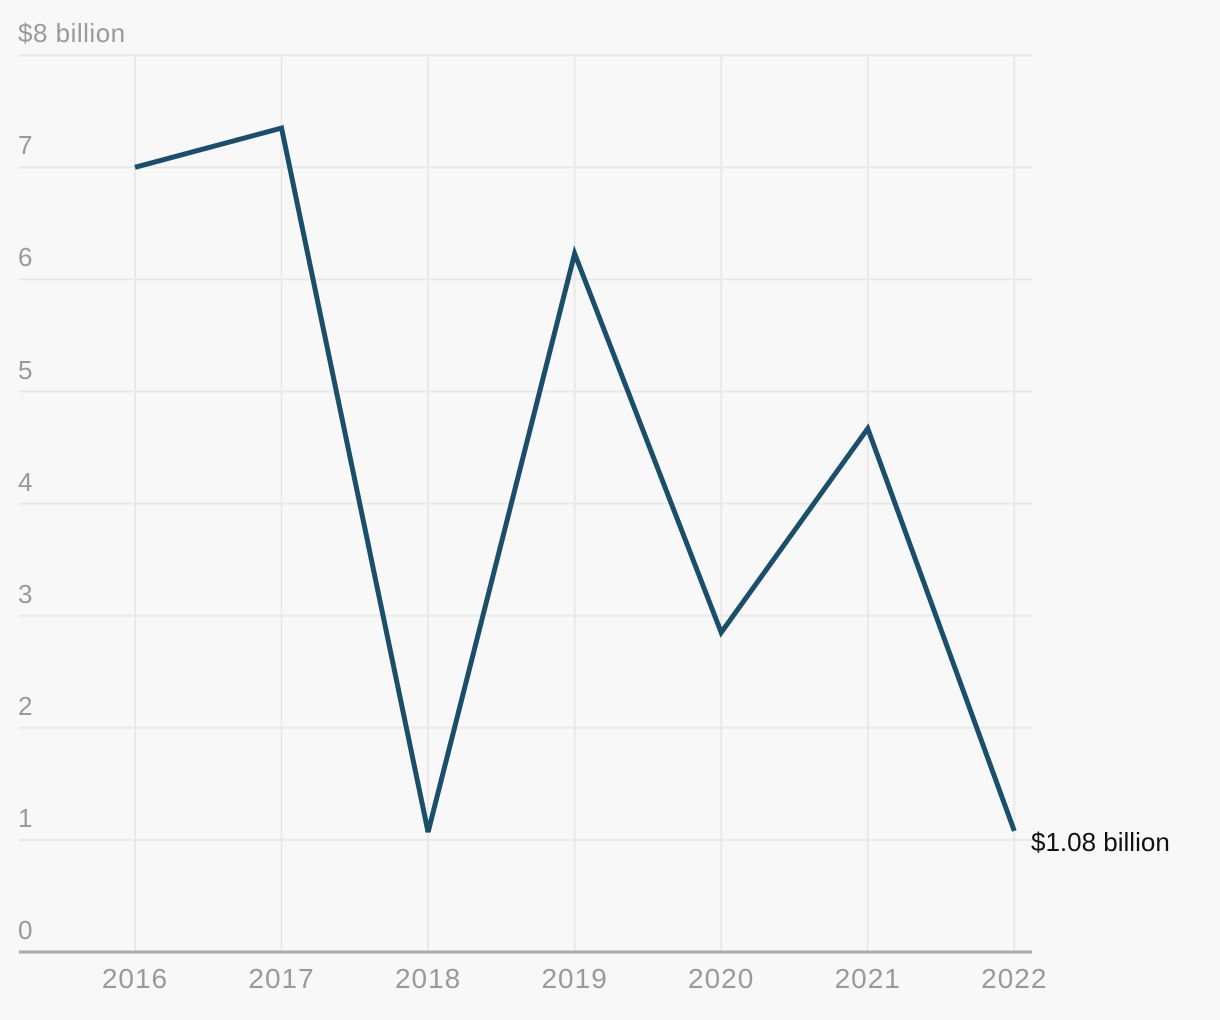  Describe the element at coordinates (25, 145) in the screenshot. I see `y-tick-label: 7` at that location.